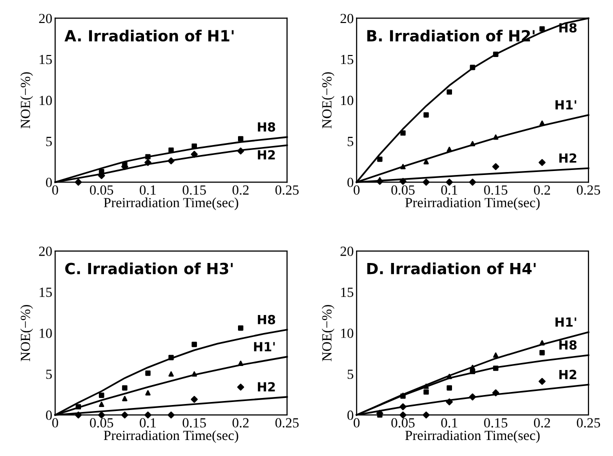 The image size is (613, 456). Describe the element at coordinates (149, 268) in the screenshot. I see `text: C. Irradiation of H3'` at that location.